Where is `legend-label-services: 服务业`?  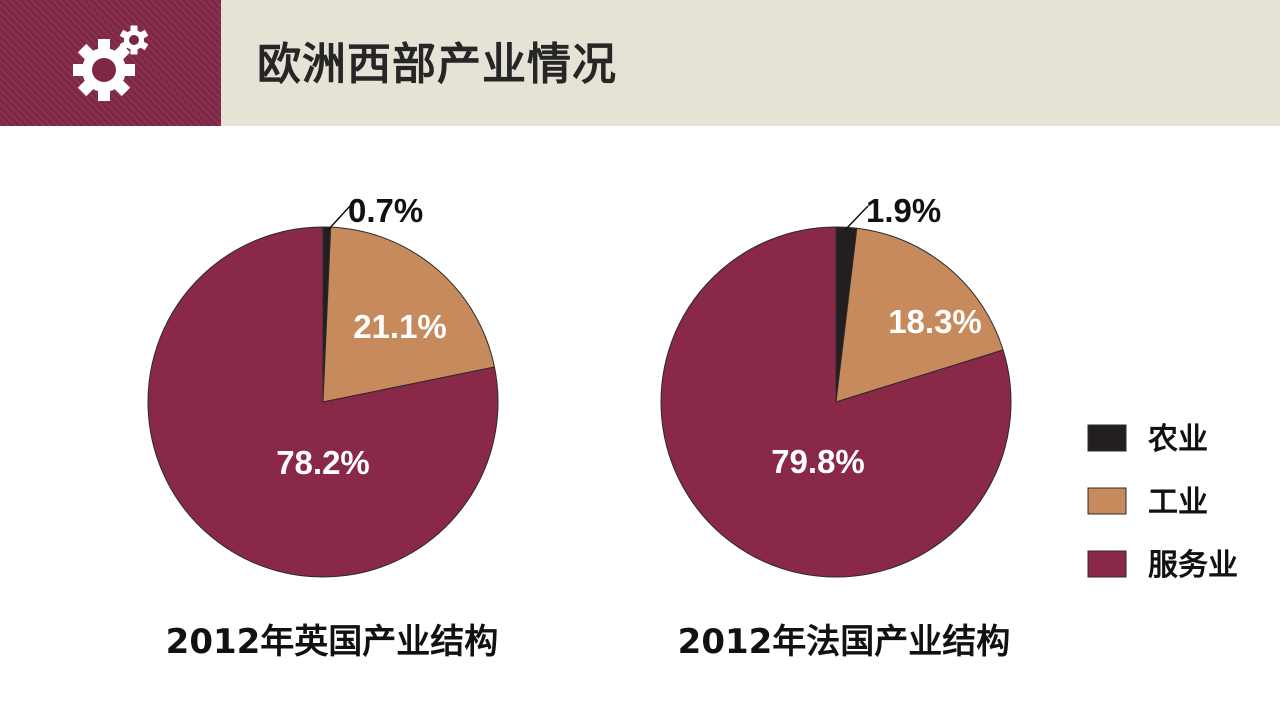 legend-label-services: 服务业 is located at coordinates (1193, 565).